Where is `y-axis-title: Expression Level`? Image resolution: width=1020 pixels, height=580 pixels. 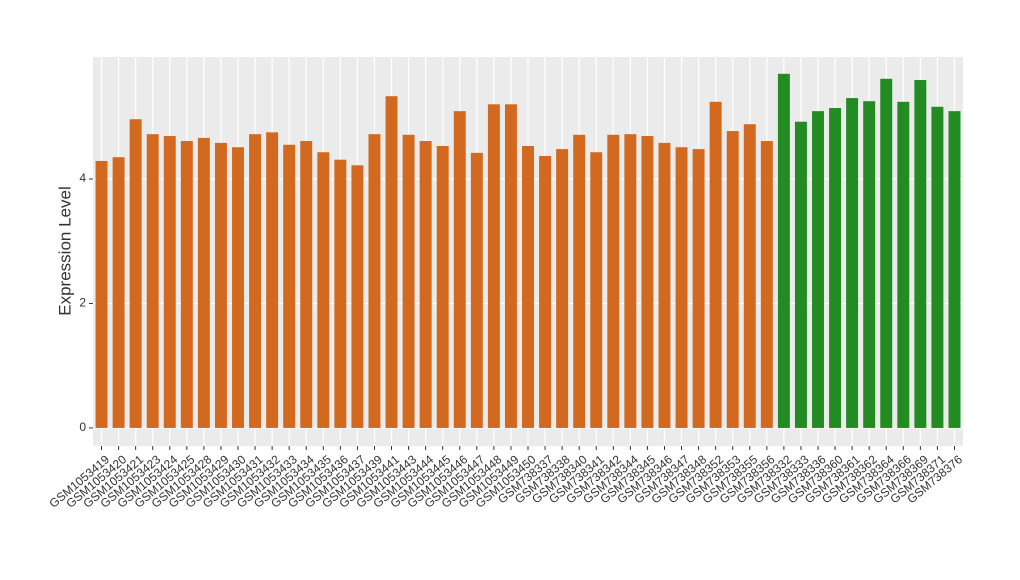 y-axis-title: Expression Level is located at coordinates (64, 250).